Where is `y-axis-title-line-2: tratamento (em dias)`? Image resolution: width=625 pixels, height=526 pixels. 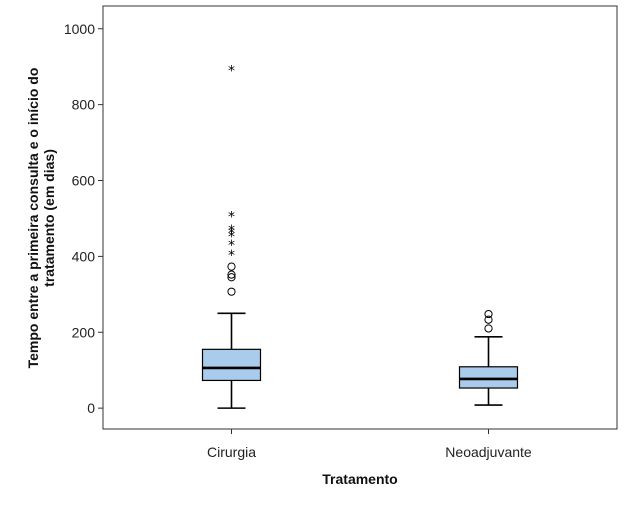
y-axis-title-line-2: tratamento (em dias) is located at coordinates (49, 218).